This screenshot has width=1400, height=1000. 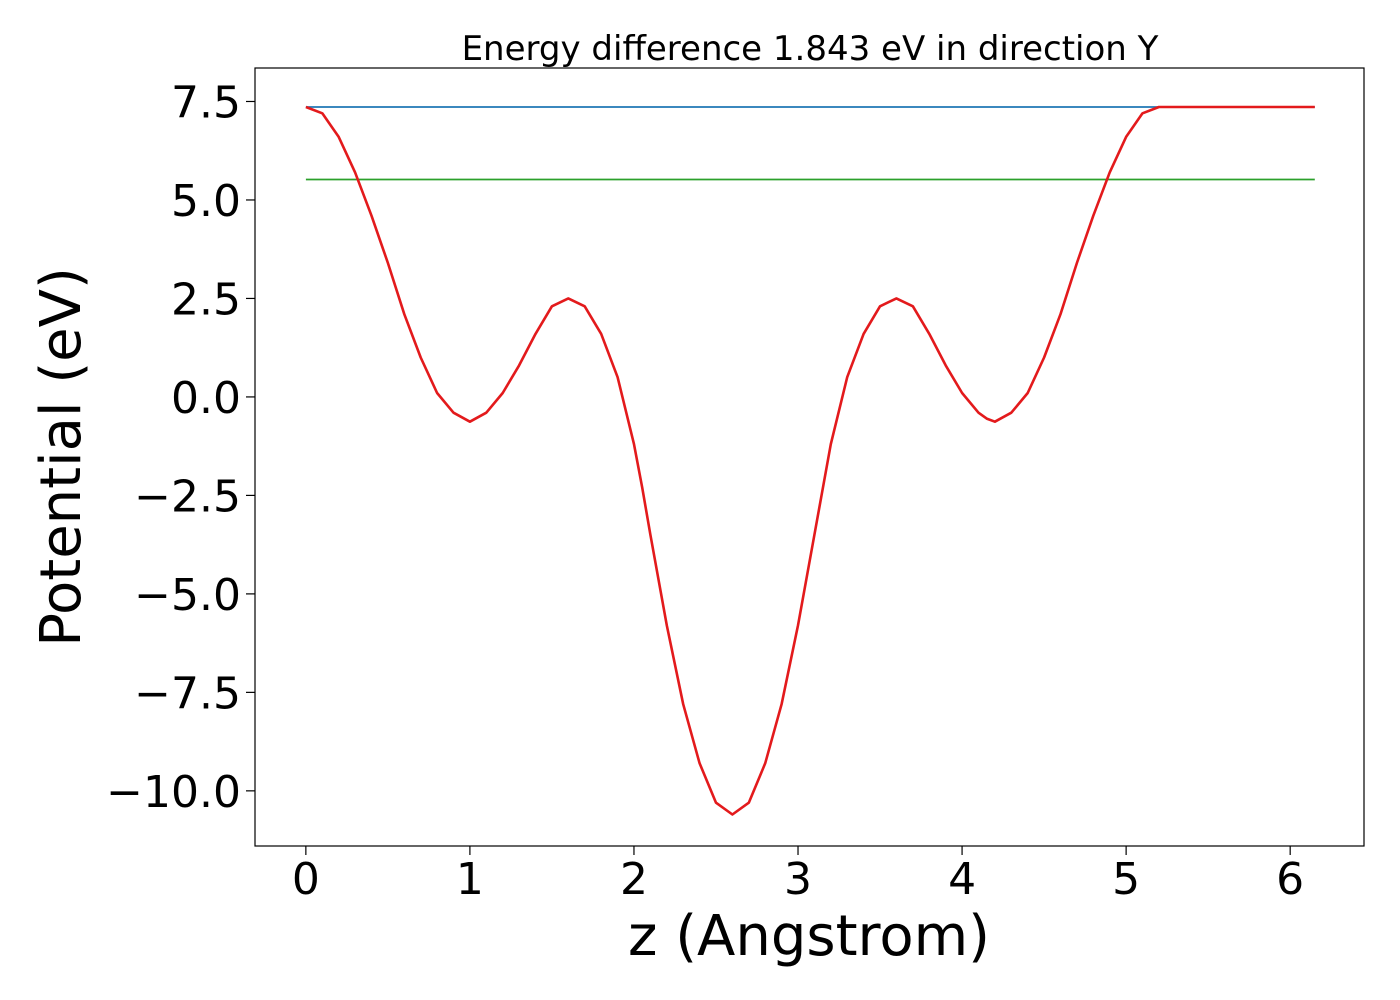 I want to click on x-tick-label: 1, so click(x=470, y=879).